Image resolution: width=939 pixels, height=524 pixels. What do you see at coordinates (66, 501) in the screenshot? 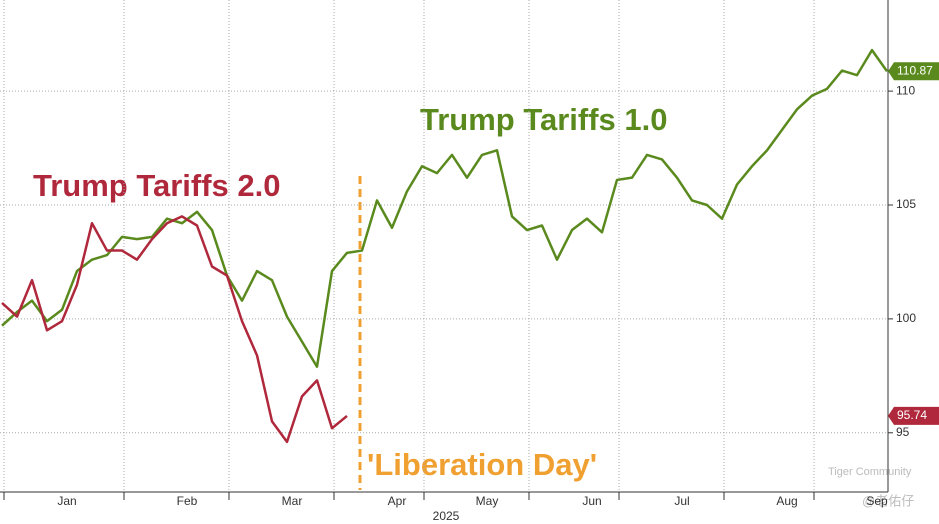
I see `x-tick-label: Jan` at bounding box center [66, 501].